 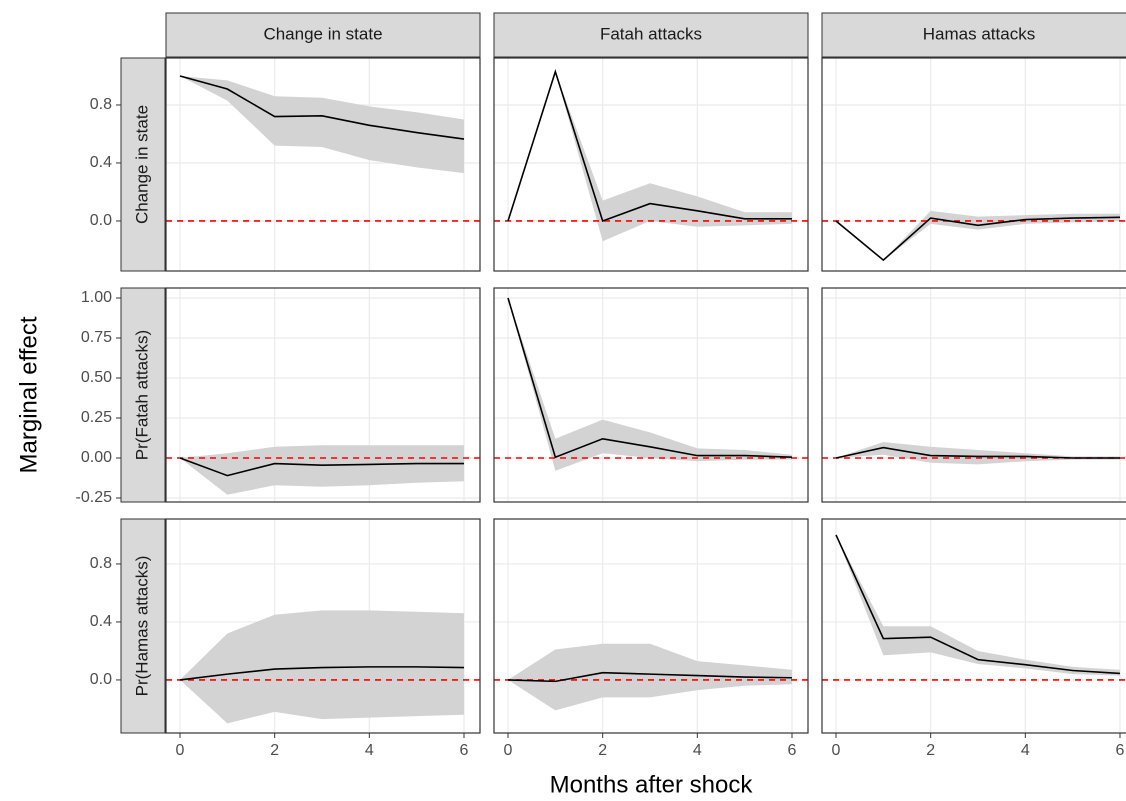 I want to click on y-tick-label: 0.75, so click(x=96, y=337).